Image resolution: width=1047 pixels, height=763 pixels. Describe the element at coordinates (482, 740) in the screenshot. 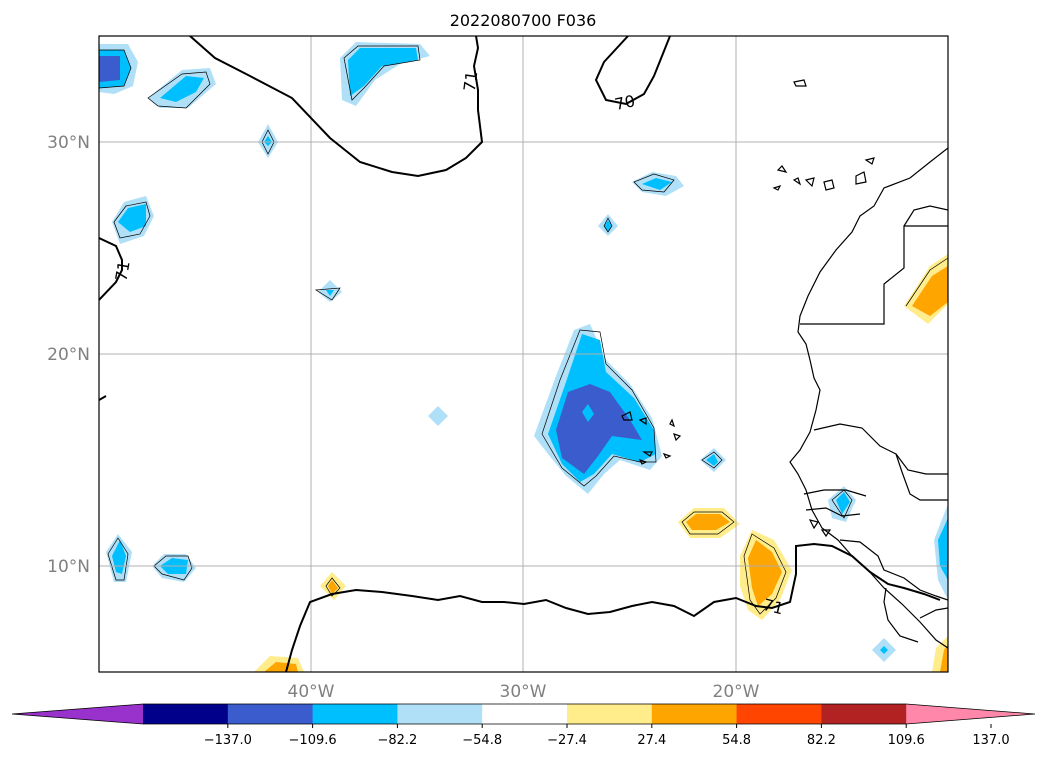

I see `colorbar-tick-label: −54.8` at that location.